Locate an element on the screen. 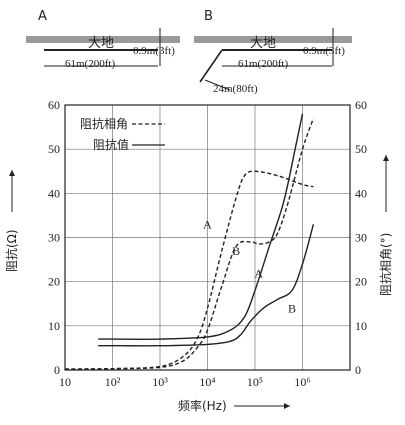  x-ticks: 10 10² 10³ 10⁴ 10⁵ 10⁶ is located at coordinates (185, 382).